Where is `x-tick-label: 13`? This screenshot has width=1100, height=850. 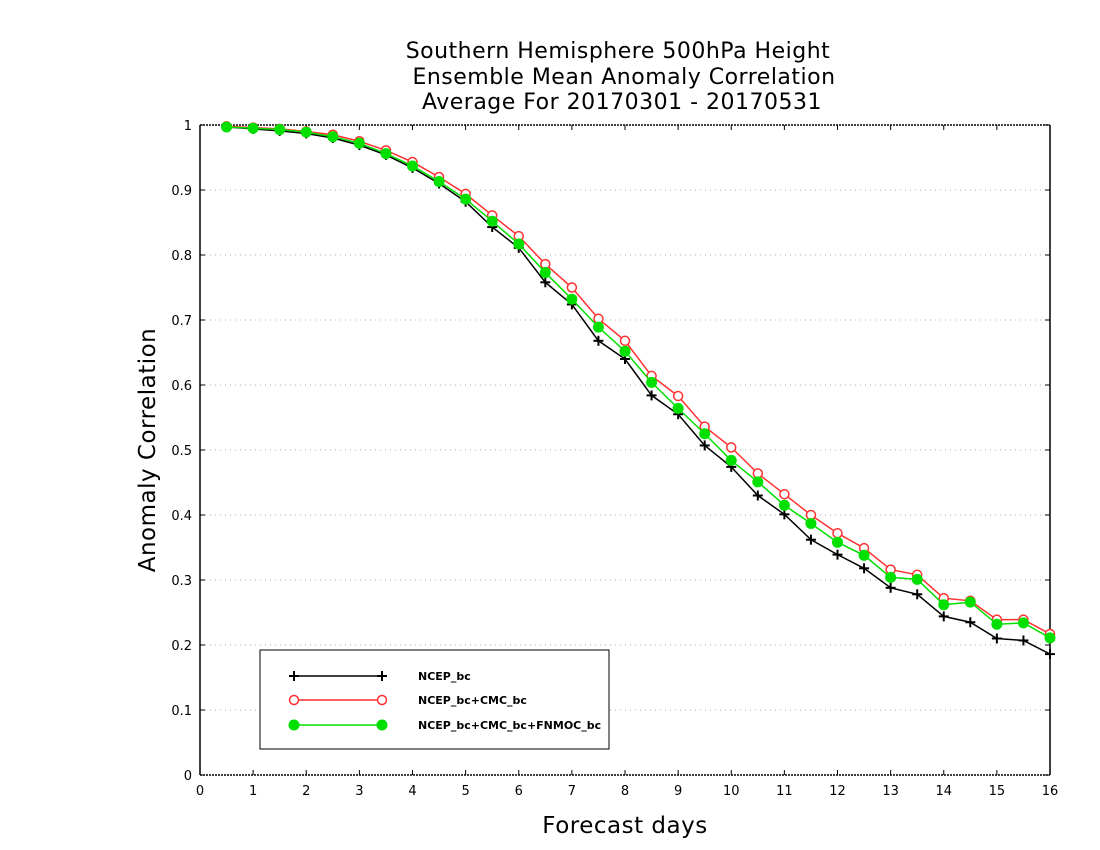 x-tick-label: 13 is located at coordinates (890, 791).